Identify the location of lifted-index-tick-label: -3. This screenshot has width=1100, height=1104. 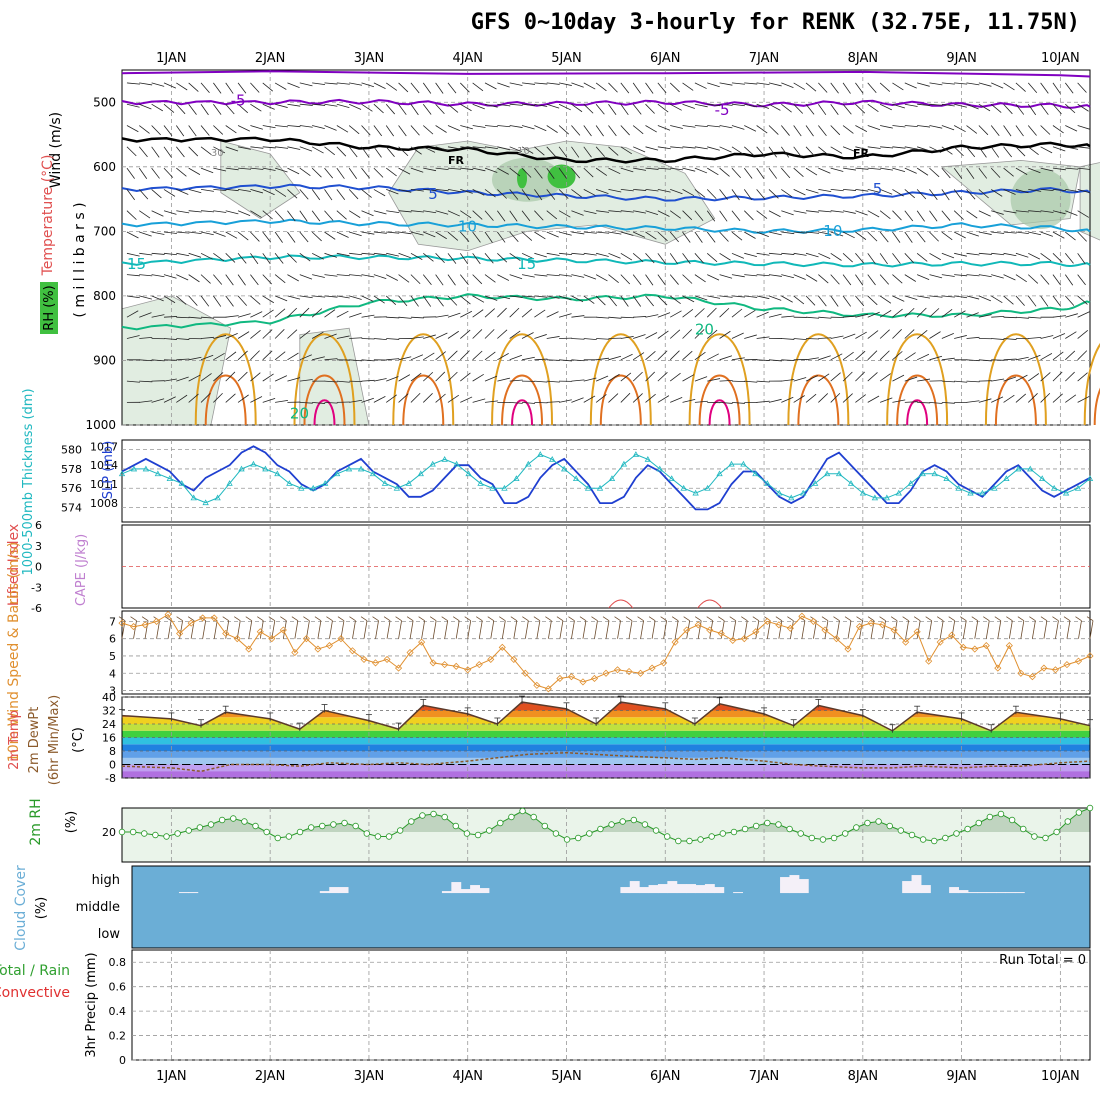
(36, 587).